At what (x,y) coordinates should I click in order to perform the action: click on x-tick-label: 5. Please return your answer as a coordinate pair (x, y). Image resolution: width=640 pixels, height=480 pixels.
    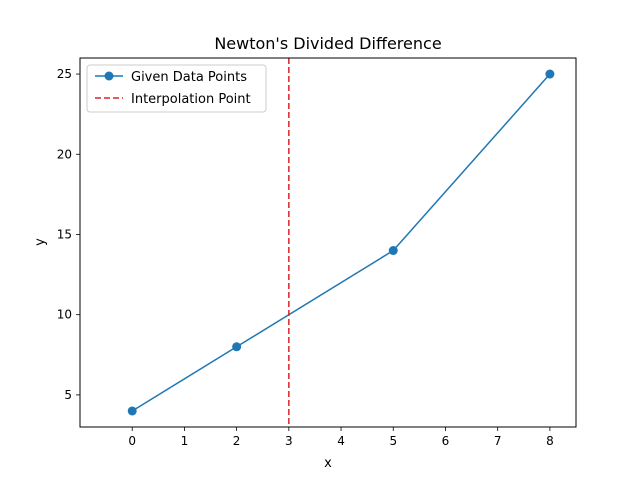
    Looking at the image, I should click on (393, 441).